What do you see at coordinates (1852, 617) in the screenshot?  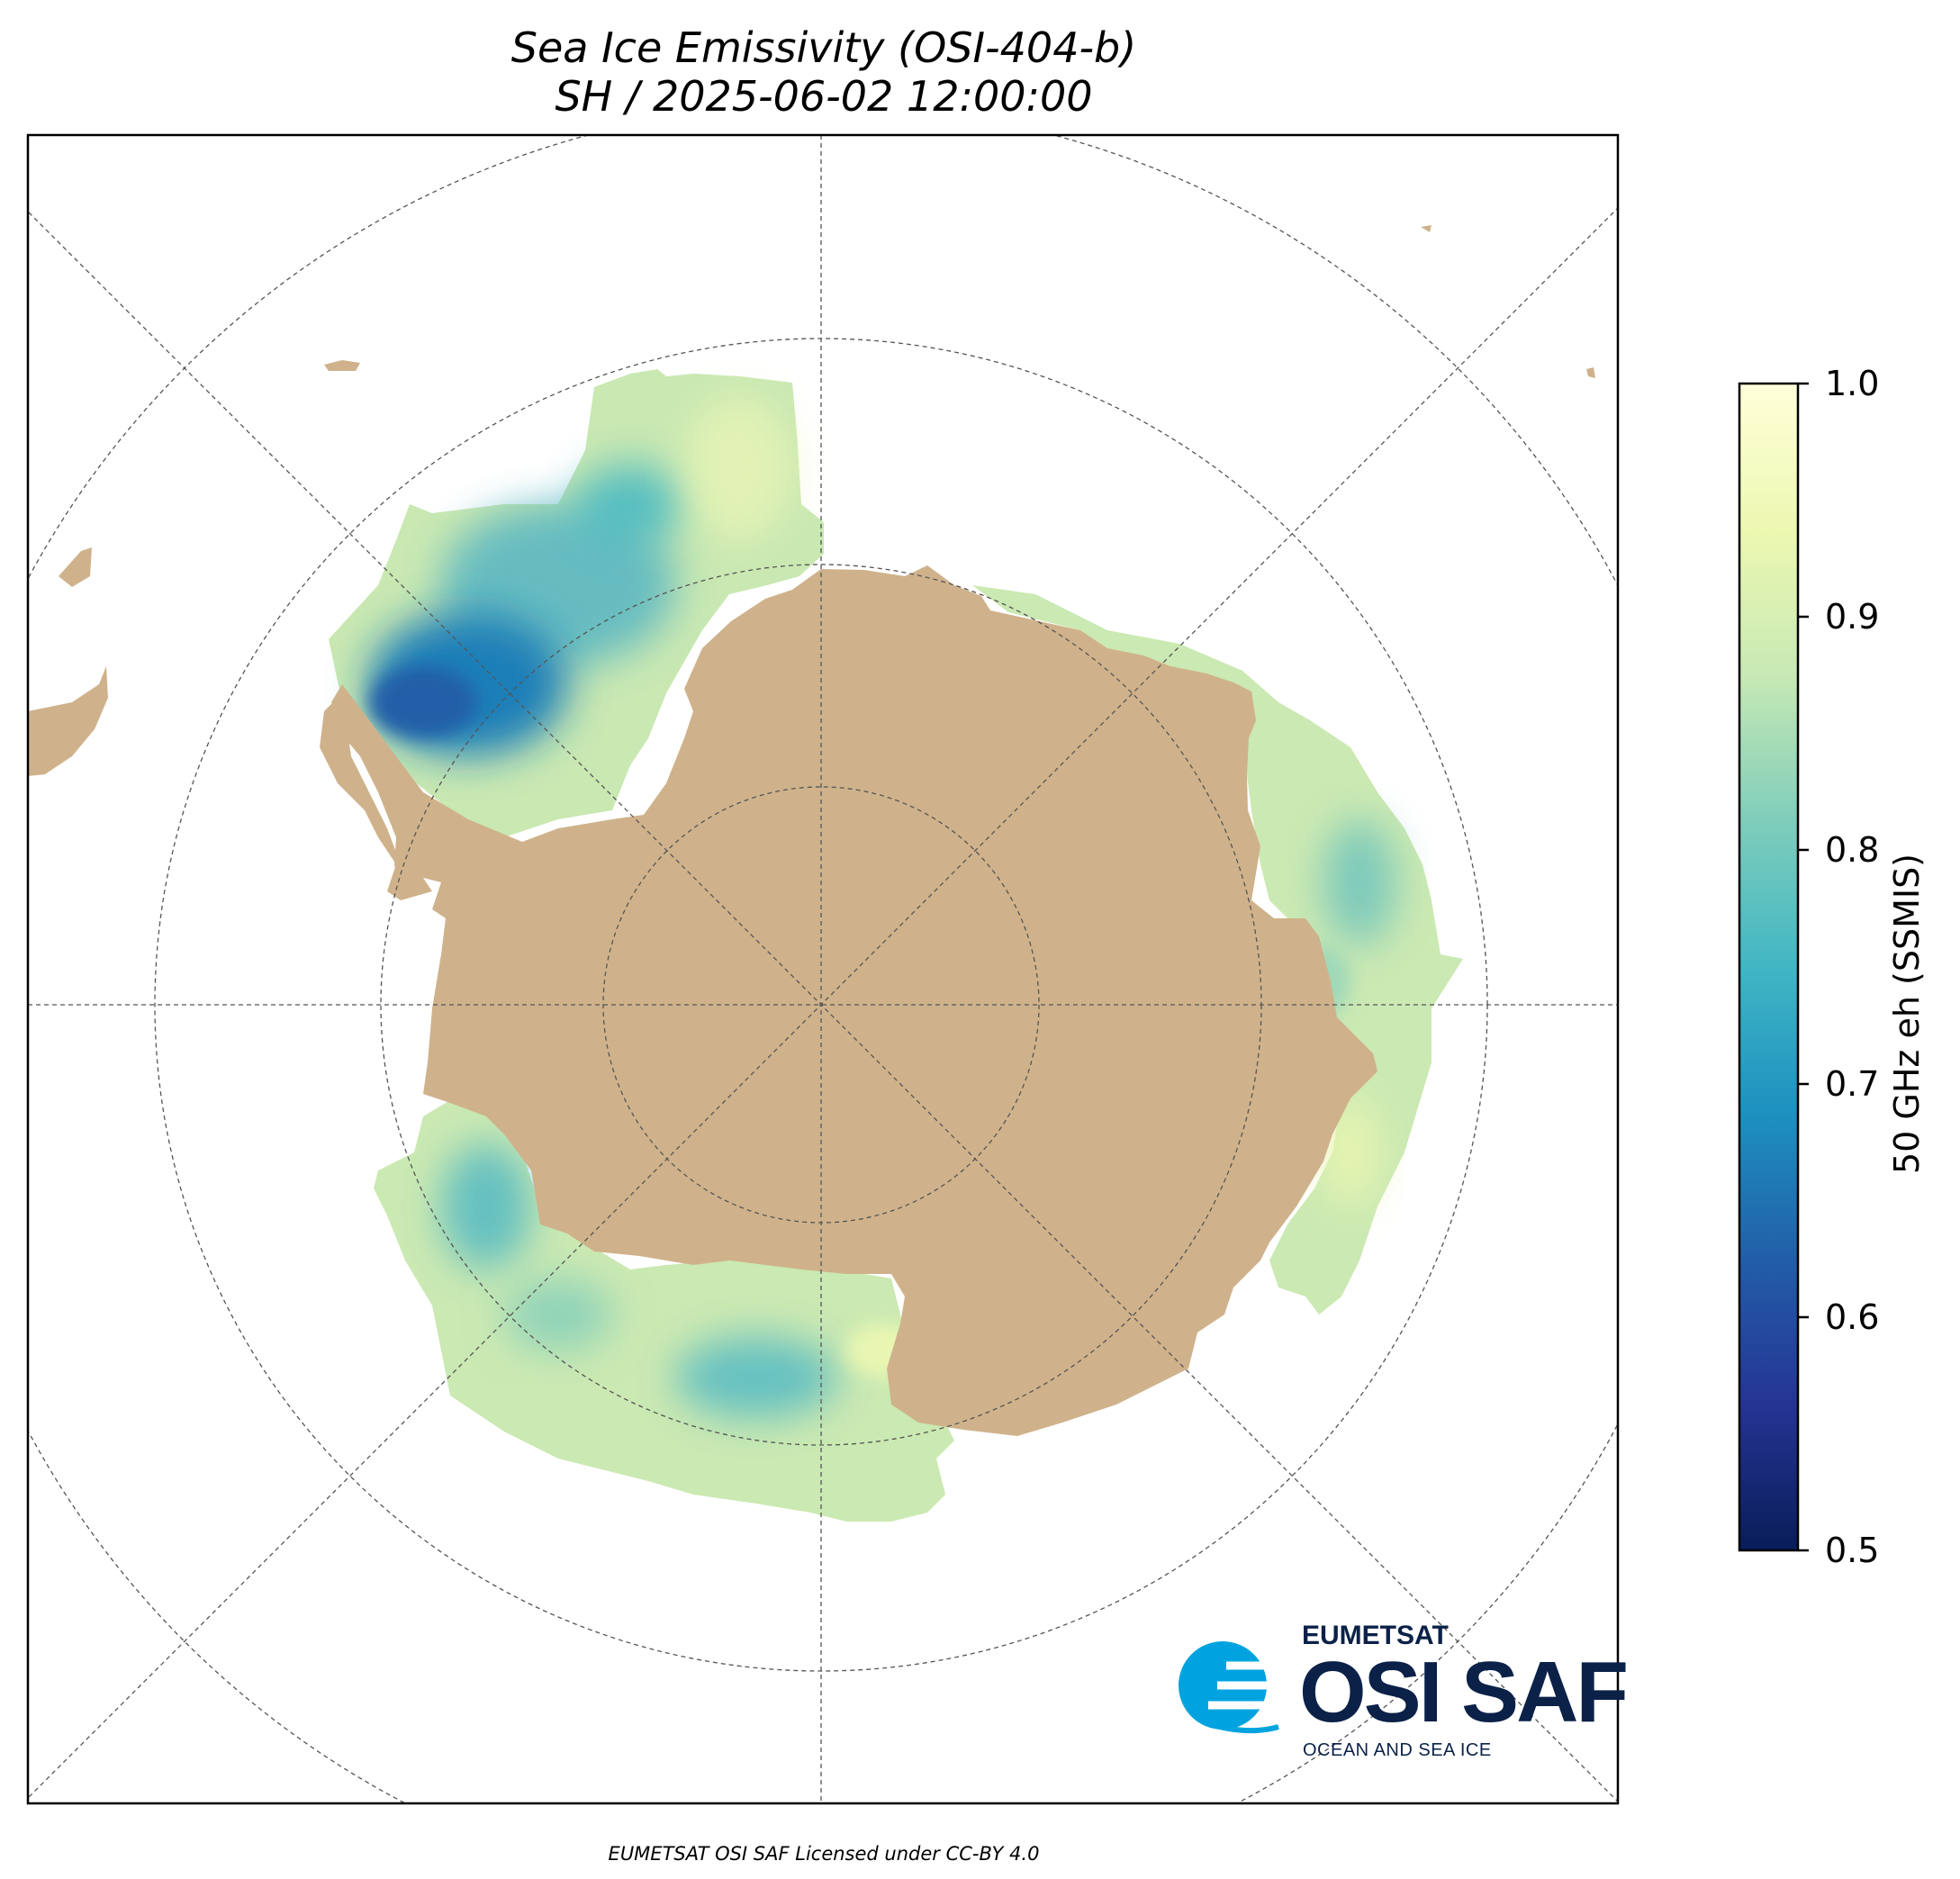 I see `colorbar-tick-label: 0.9` at bounding box center [1852, 617].